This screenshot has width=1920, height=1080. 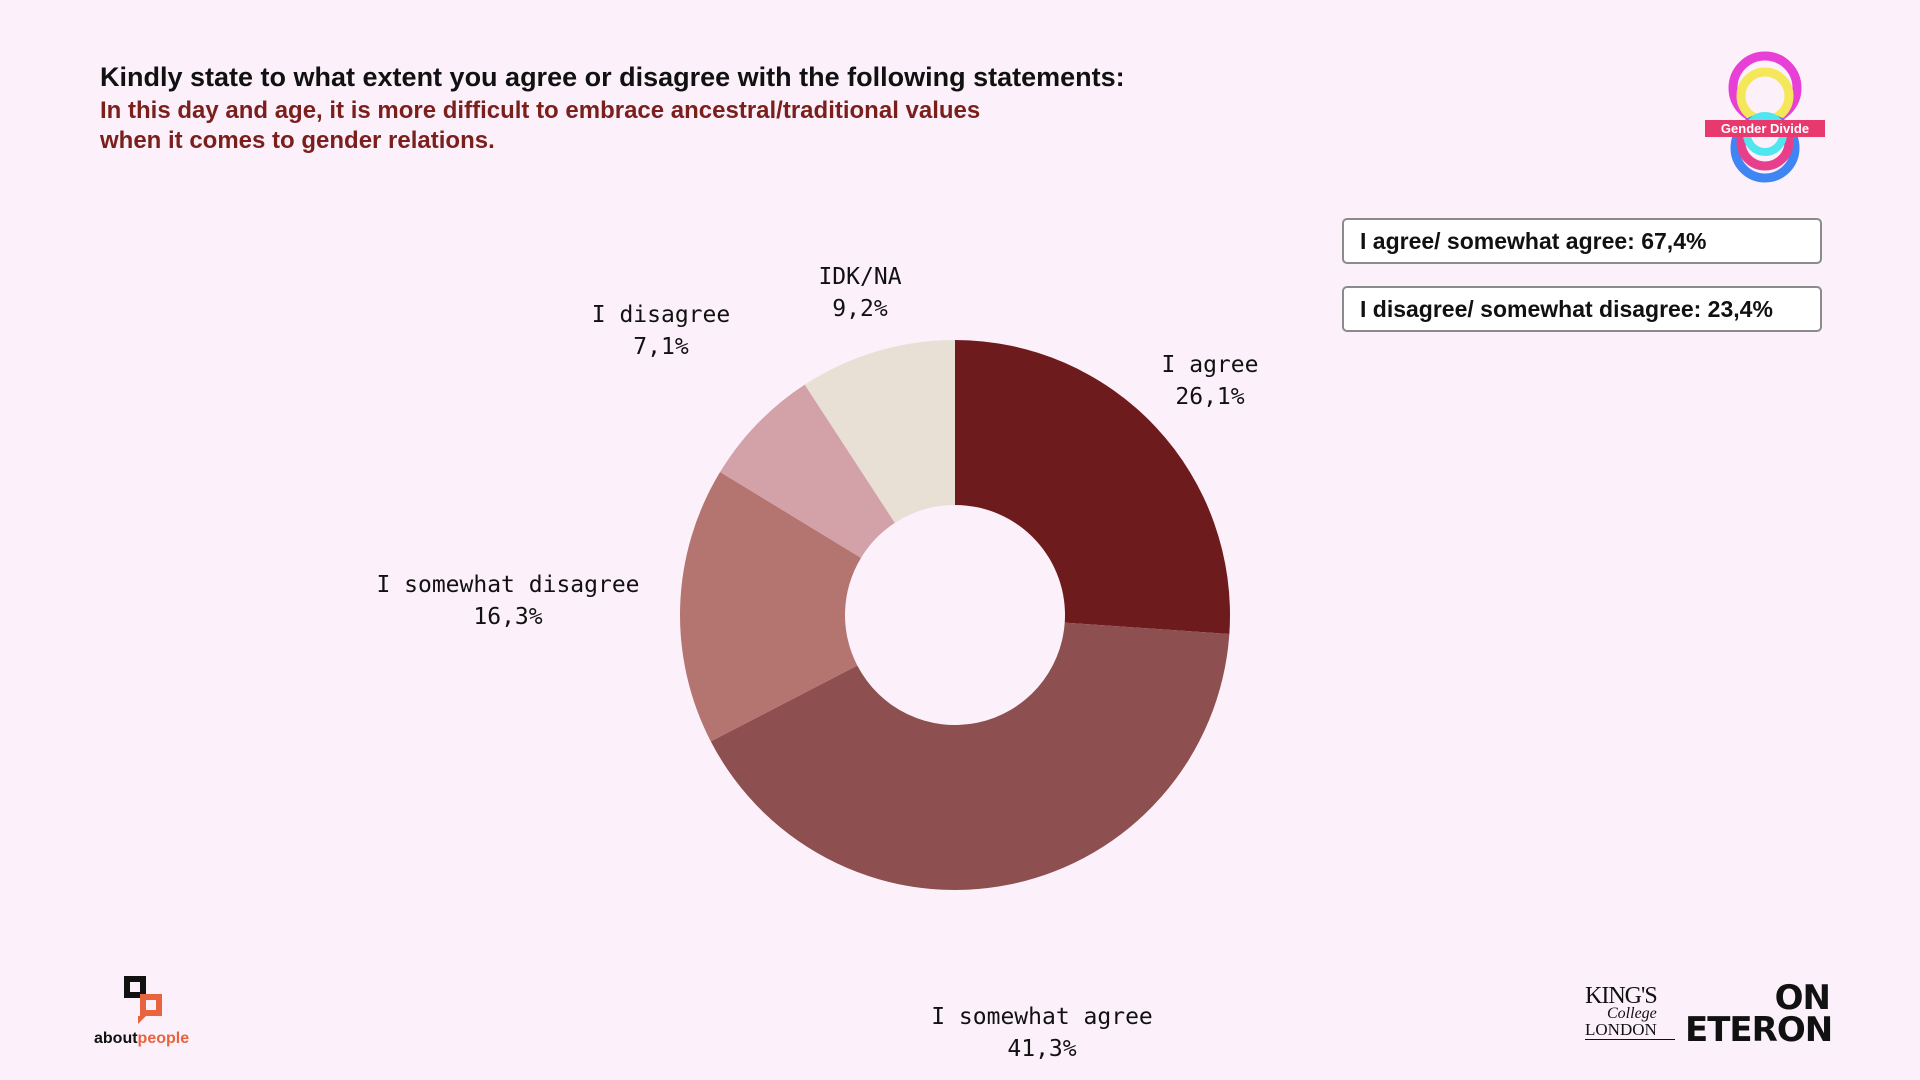 I want to click on eteron-logo: ON ETERON, so click(x=1759, y=1014).